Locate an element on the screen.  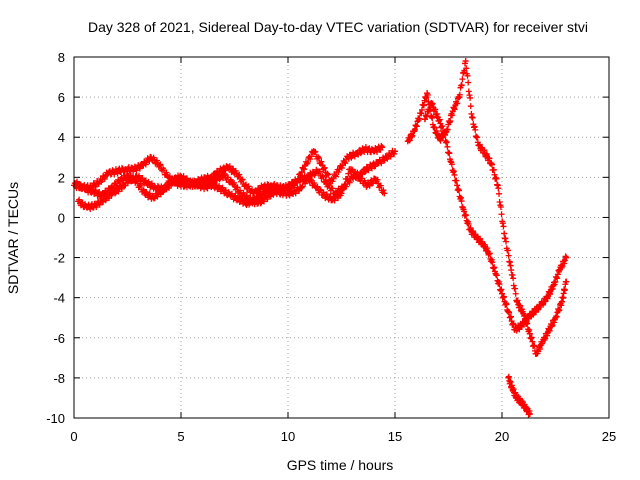
x-tick-label: 15 is located at coordinates (395, 436).